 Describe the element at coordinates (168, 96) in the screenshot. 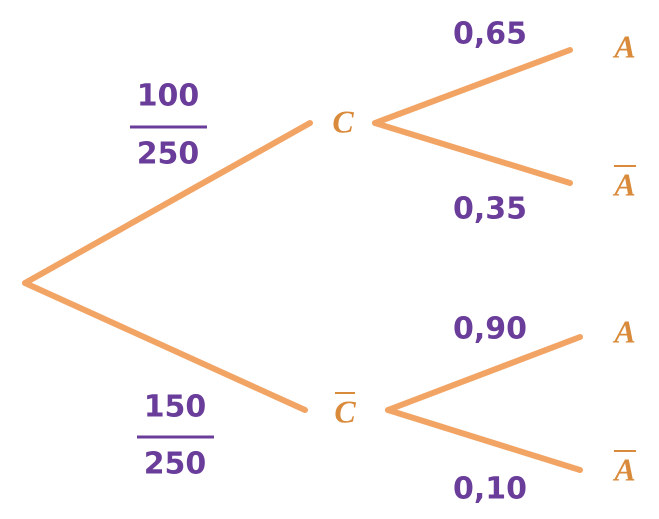

I see `numerator: 100` at that location.